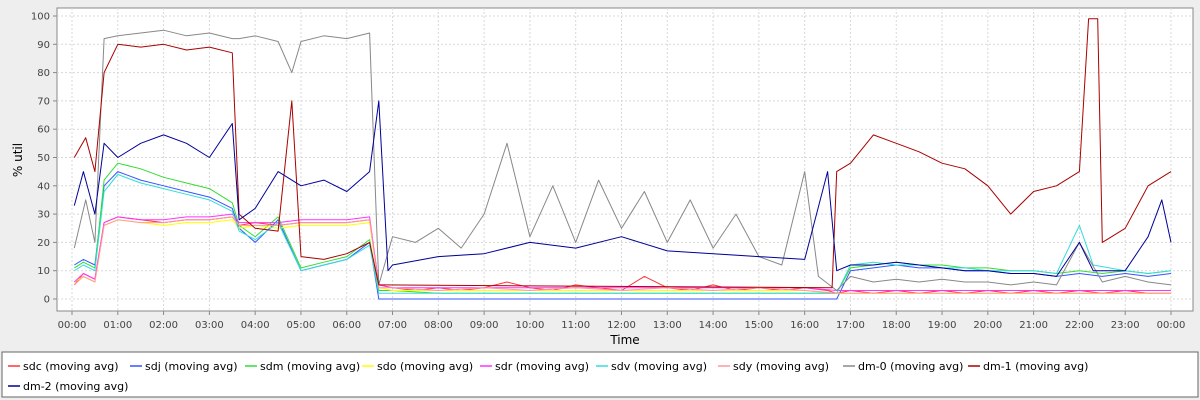  Describe the element at coordinates (191, 366) in the screenshot. I see `legend-label-1: sdj (moving avg)` at that location.